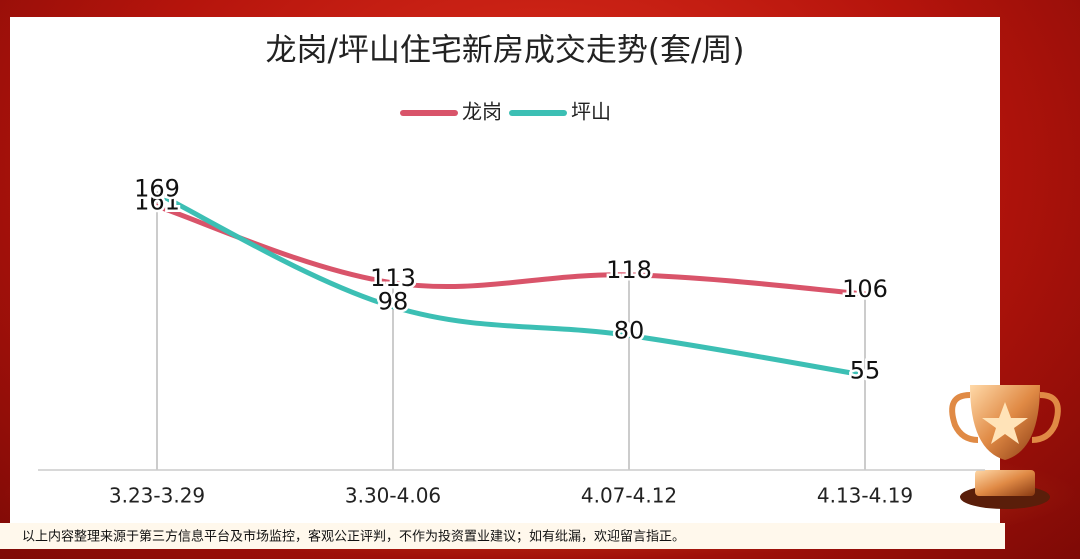 The image size is (1080, 559). Describe the element at coordinates (393, 278) in the screenshot. I see `data-label: 113` at that location.